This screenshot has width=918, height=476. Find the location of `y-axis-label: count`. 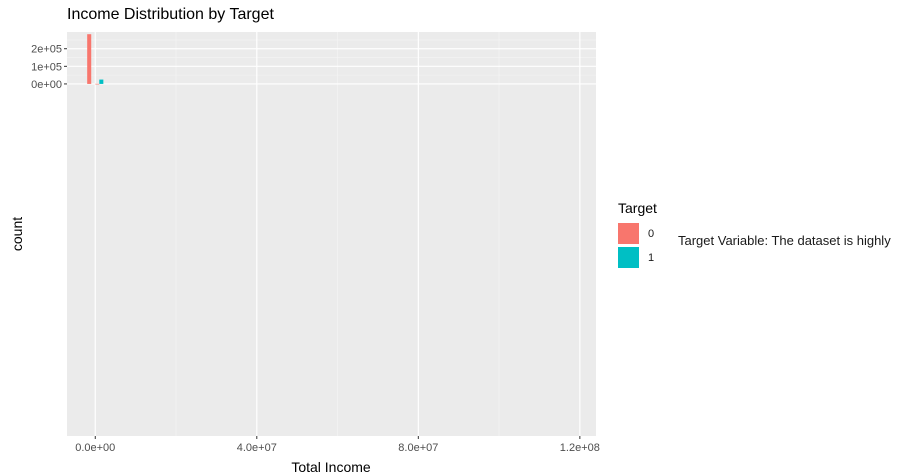

y-axis-label: count is located at coordinates (17, 234).